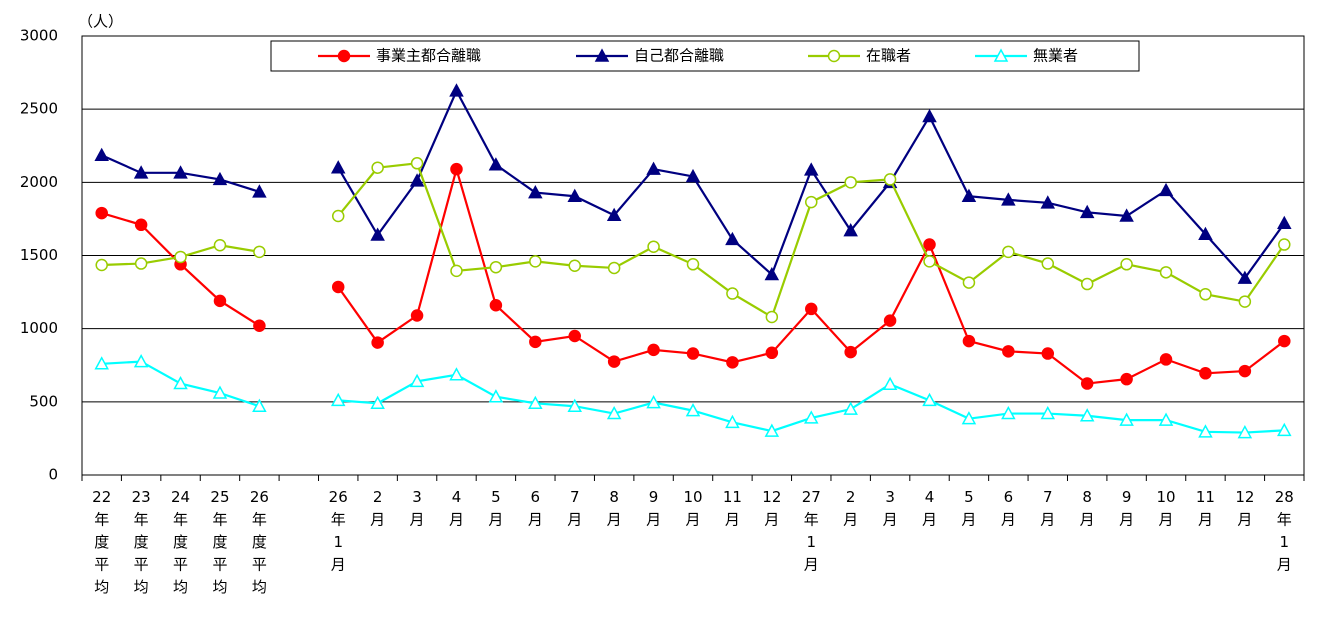  I want to click on x-tick-label-part: 7, so click(1048, 497).